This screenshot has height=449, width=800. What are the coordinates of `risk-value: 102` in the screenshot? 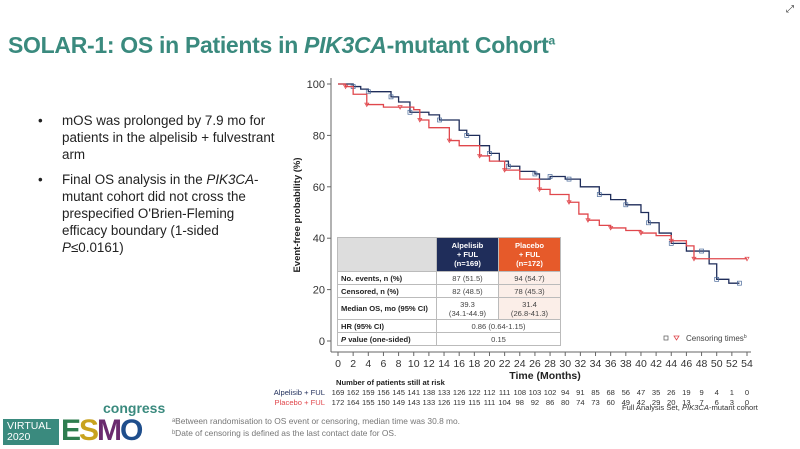 It's located at (550, 392).